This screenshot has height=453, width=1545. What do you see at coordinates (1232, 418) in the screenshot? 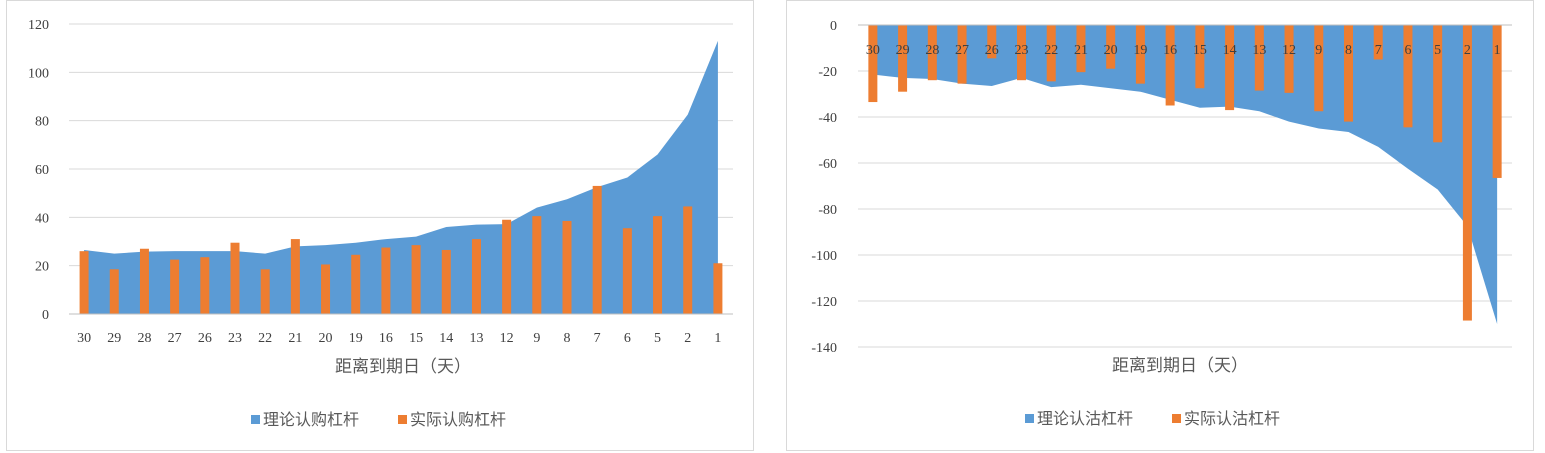
I see `legend-label-actual-put: 实际认沽杠杆` at bounding box center [1232, 418].